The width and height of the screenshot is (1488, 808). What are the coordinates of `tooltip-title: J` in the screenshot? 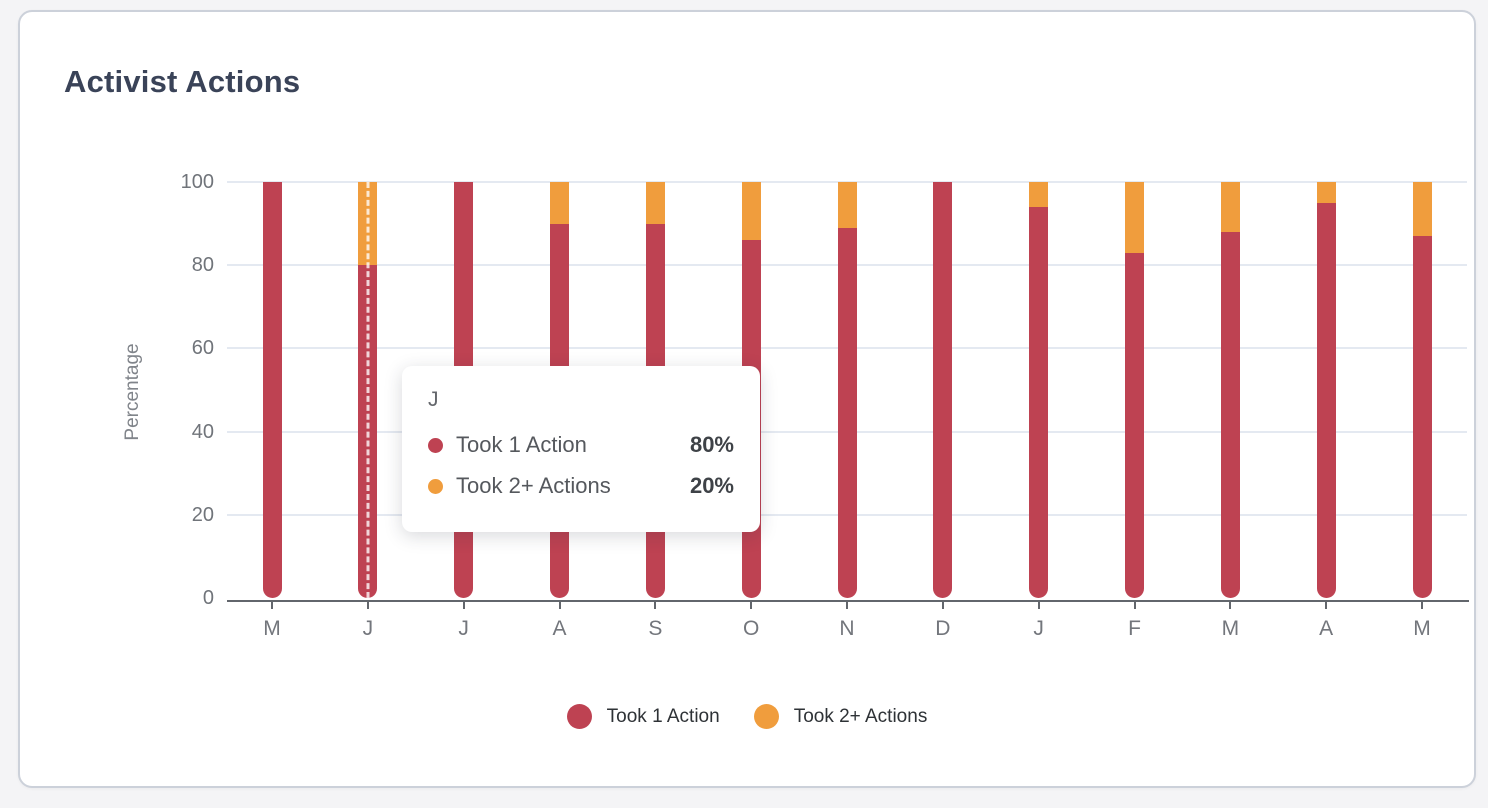 It's located at (433, 399).